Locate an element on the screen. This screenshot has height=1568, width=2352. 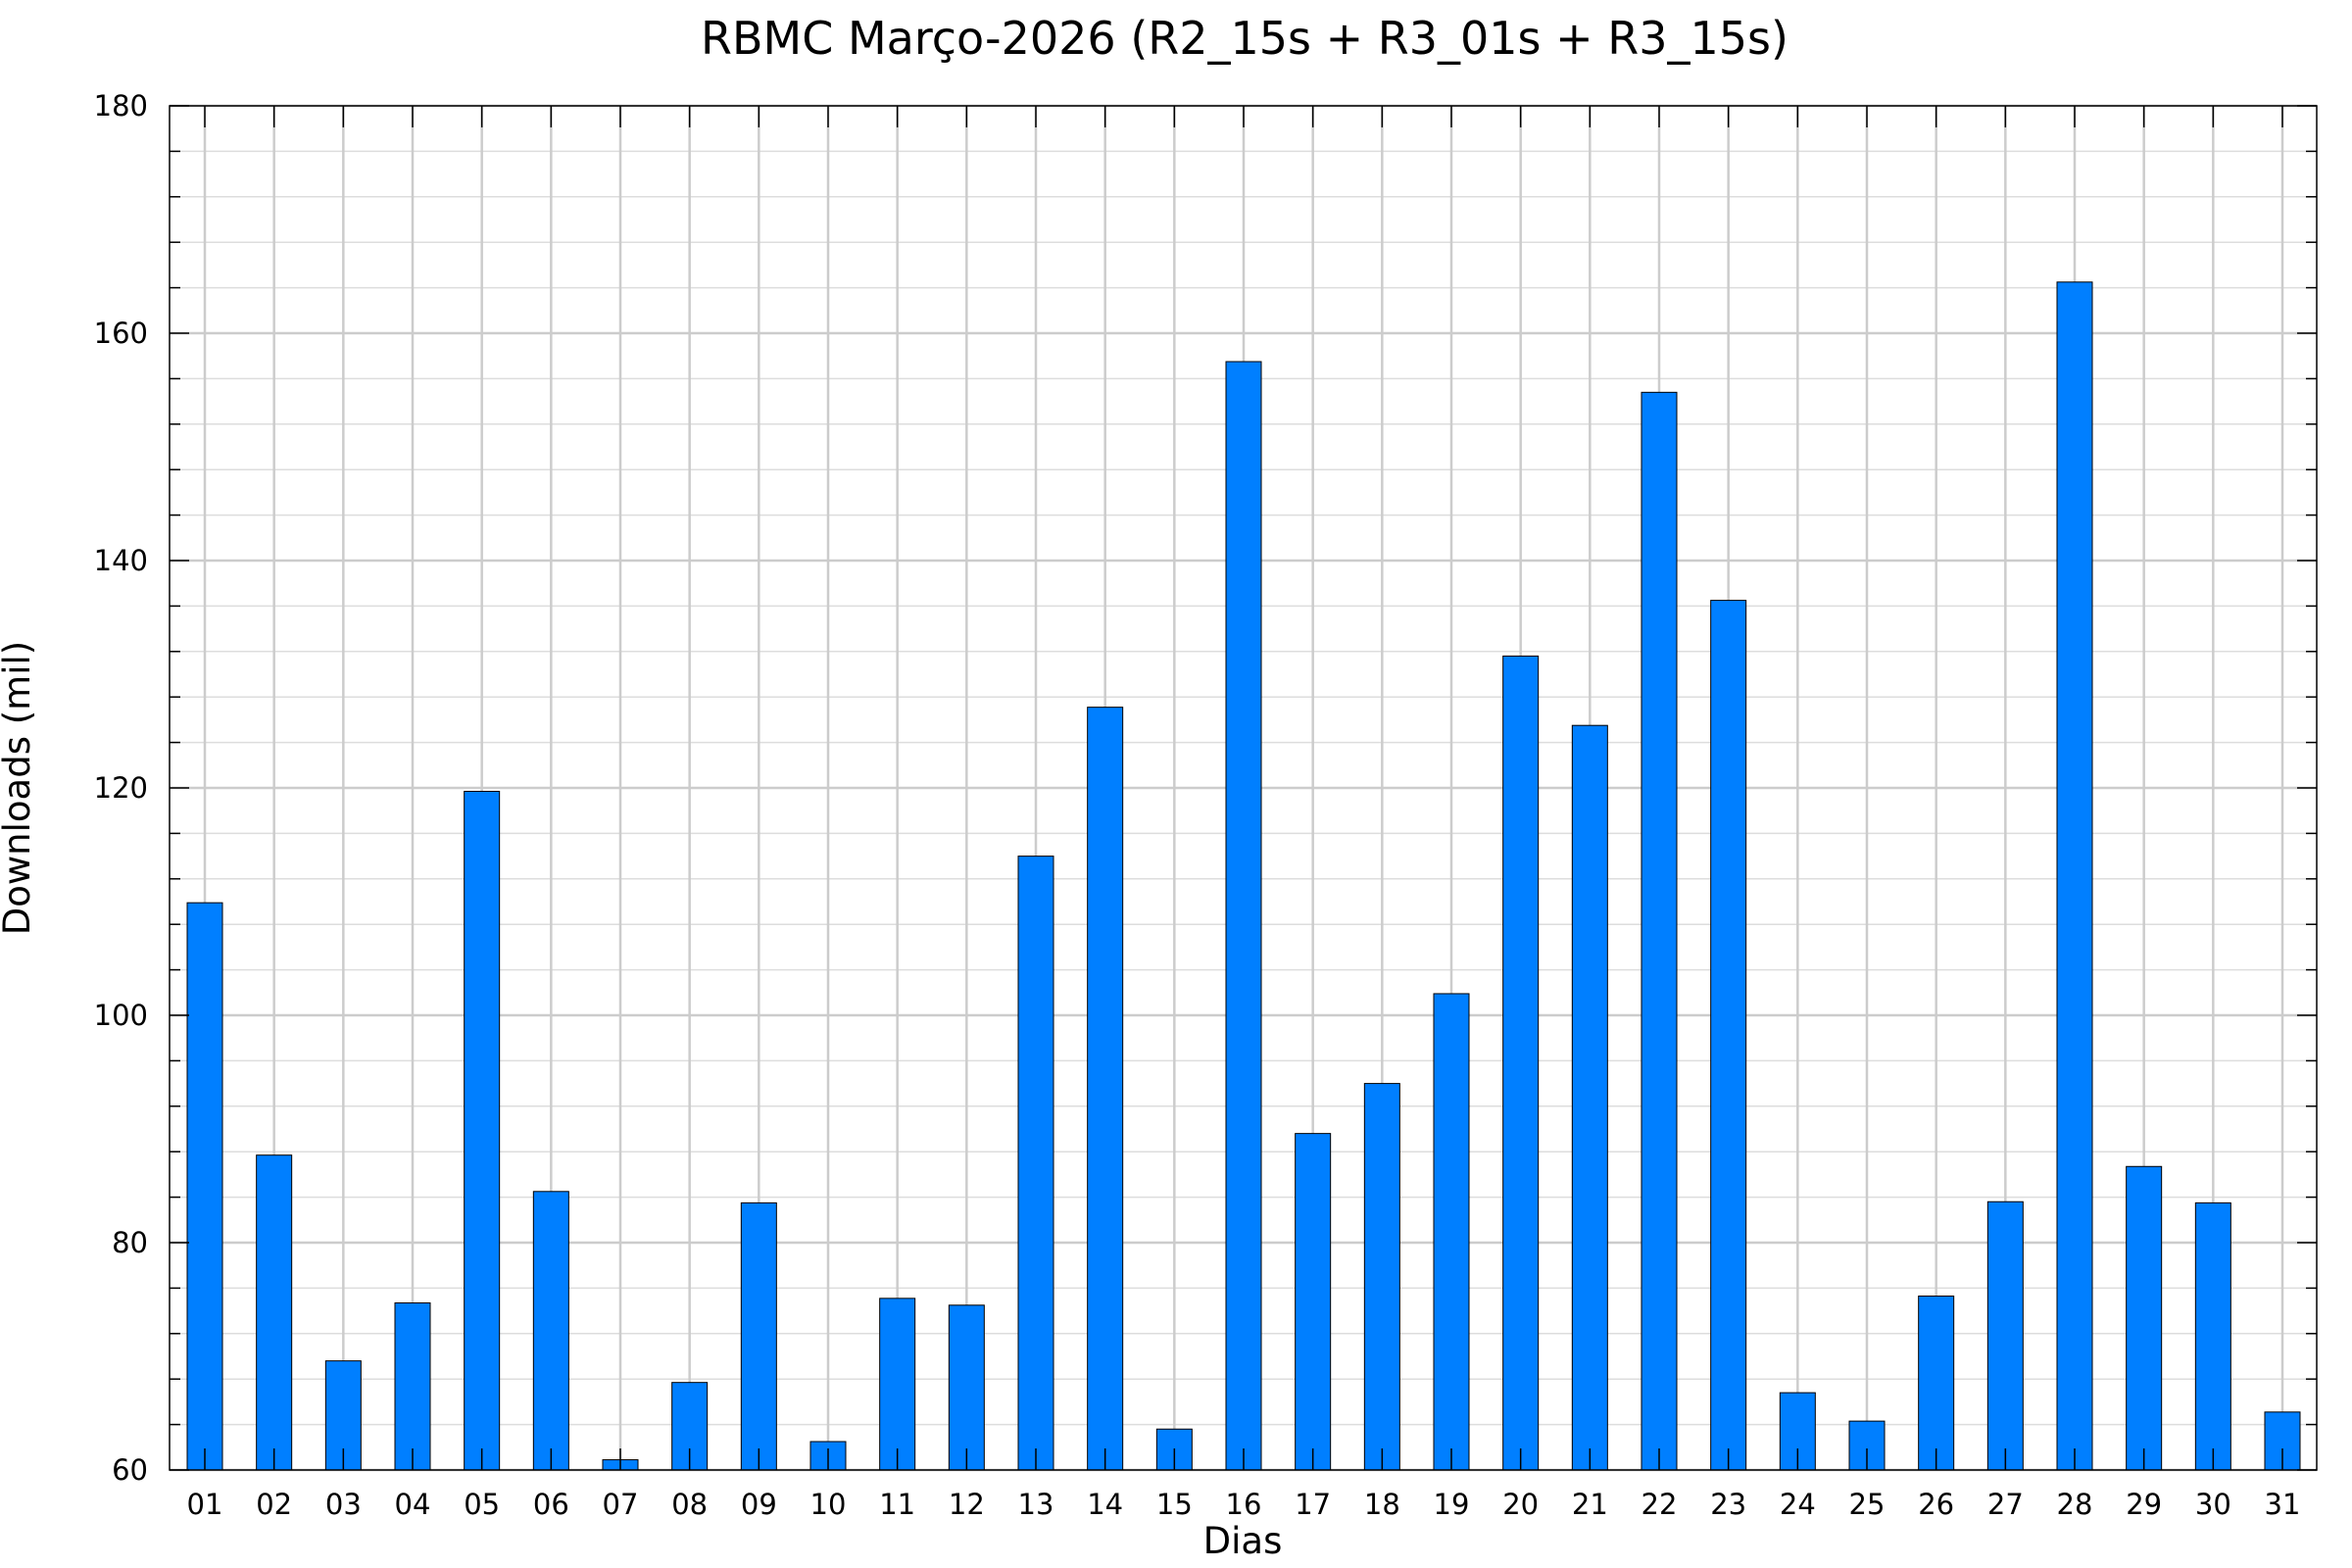
x-tick-label: 24 is located at coordinates (1798, 1504).